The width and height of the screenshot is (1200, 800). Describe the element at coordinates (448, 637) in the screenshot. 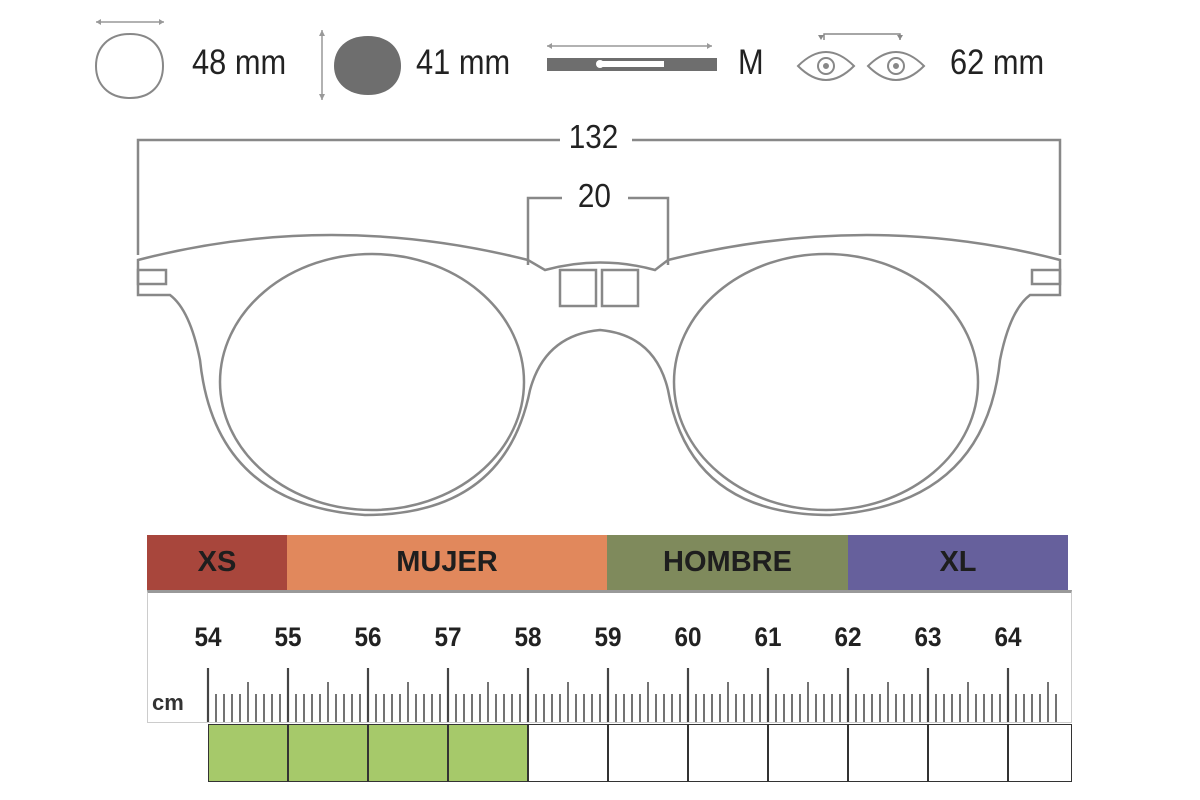

I see `ruler-label: 57` at that location.